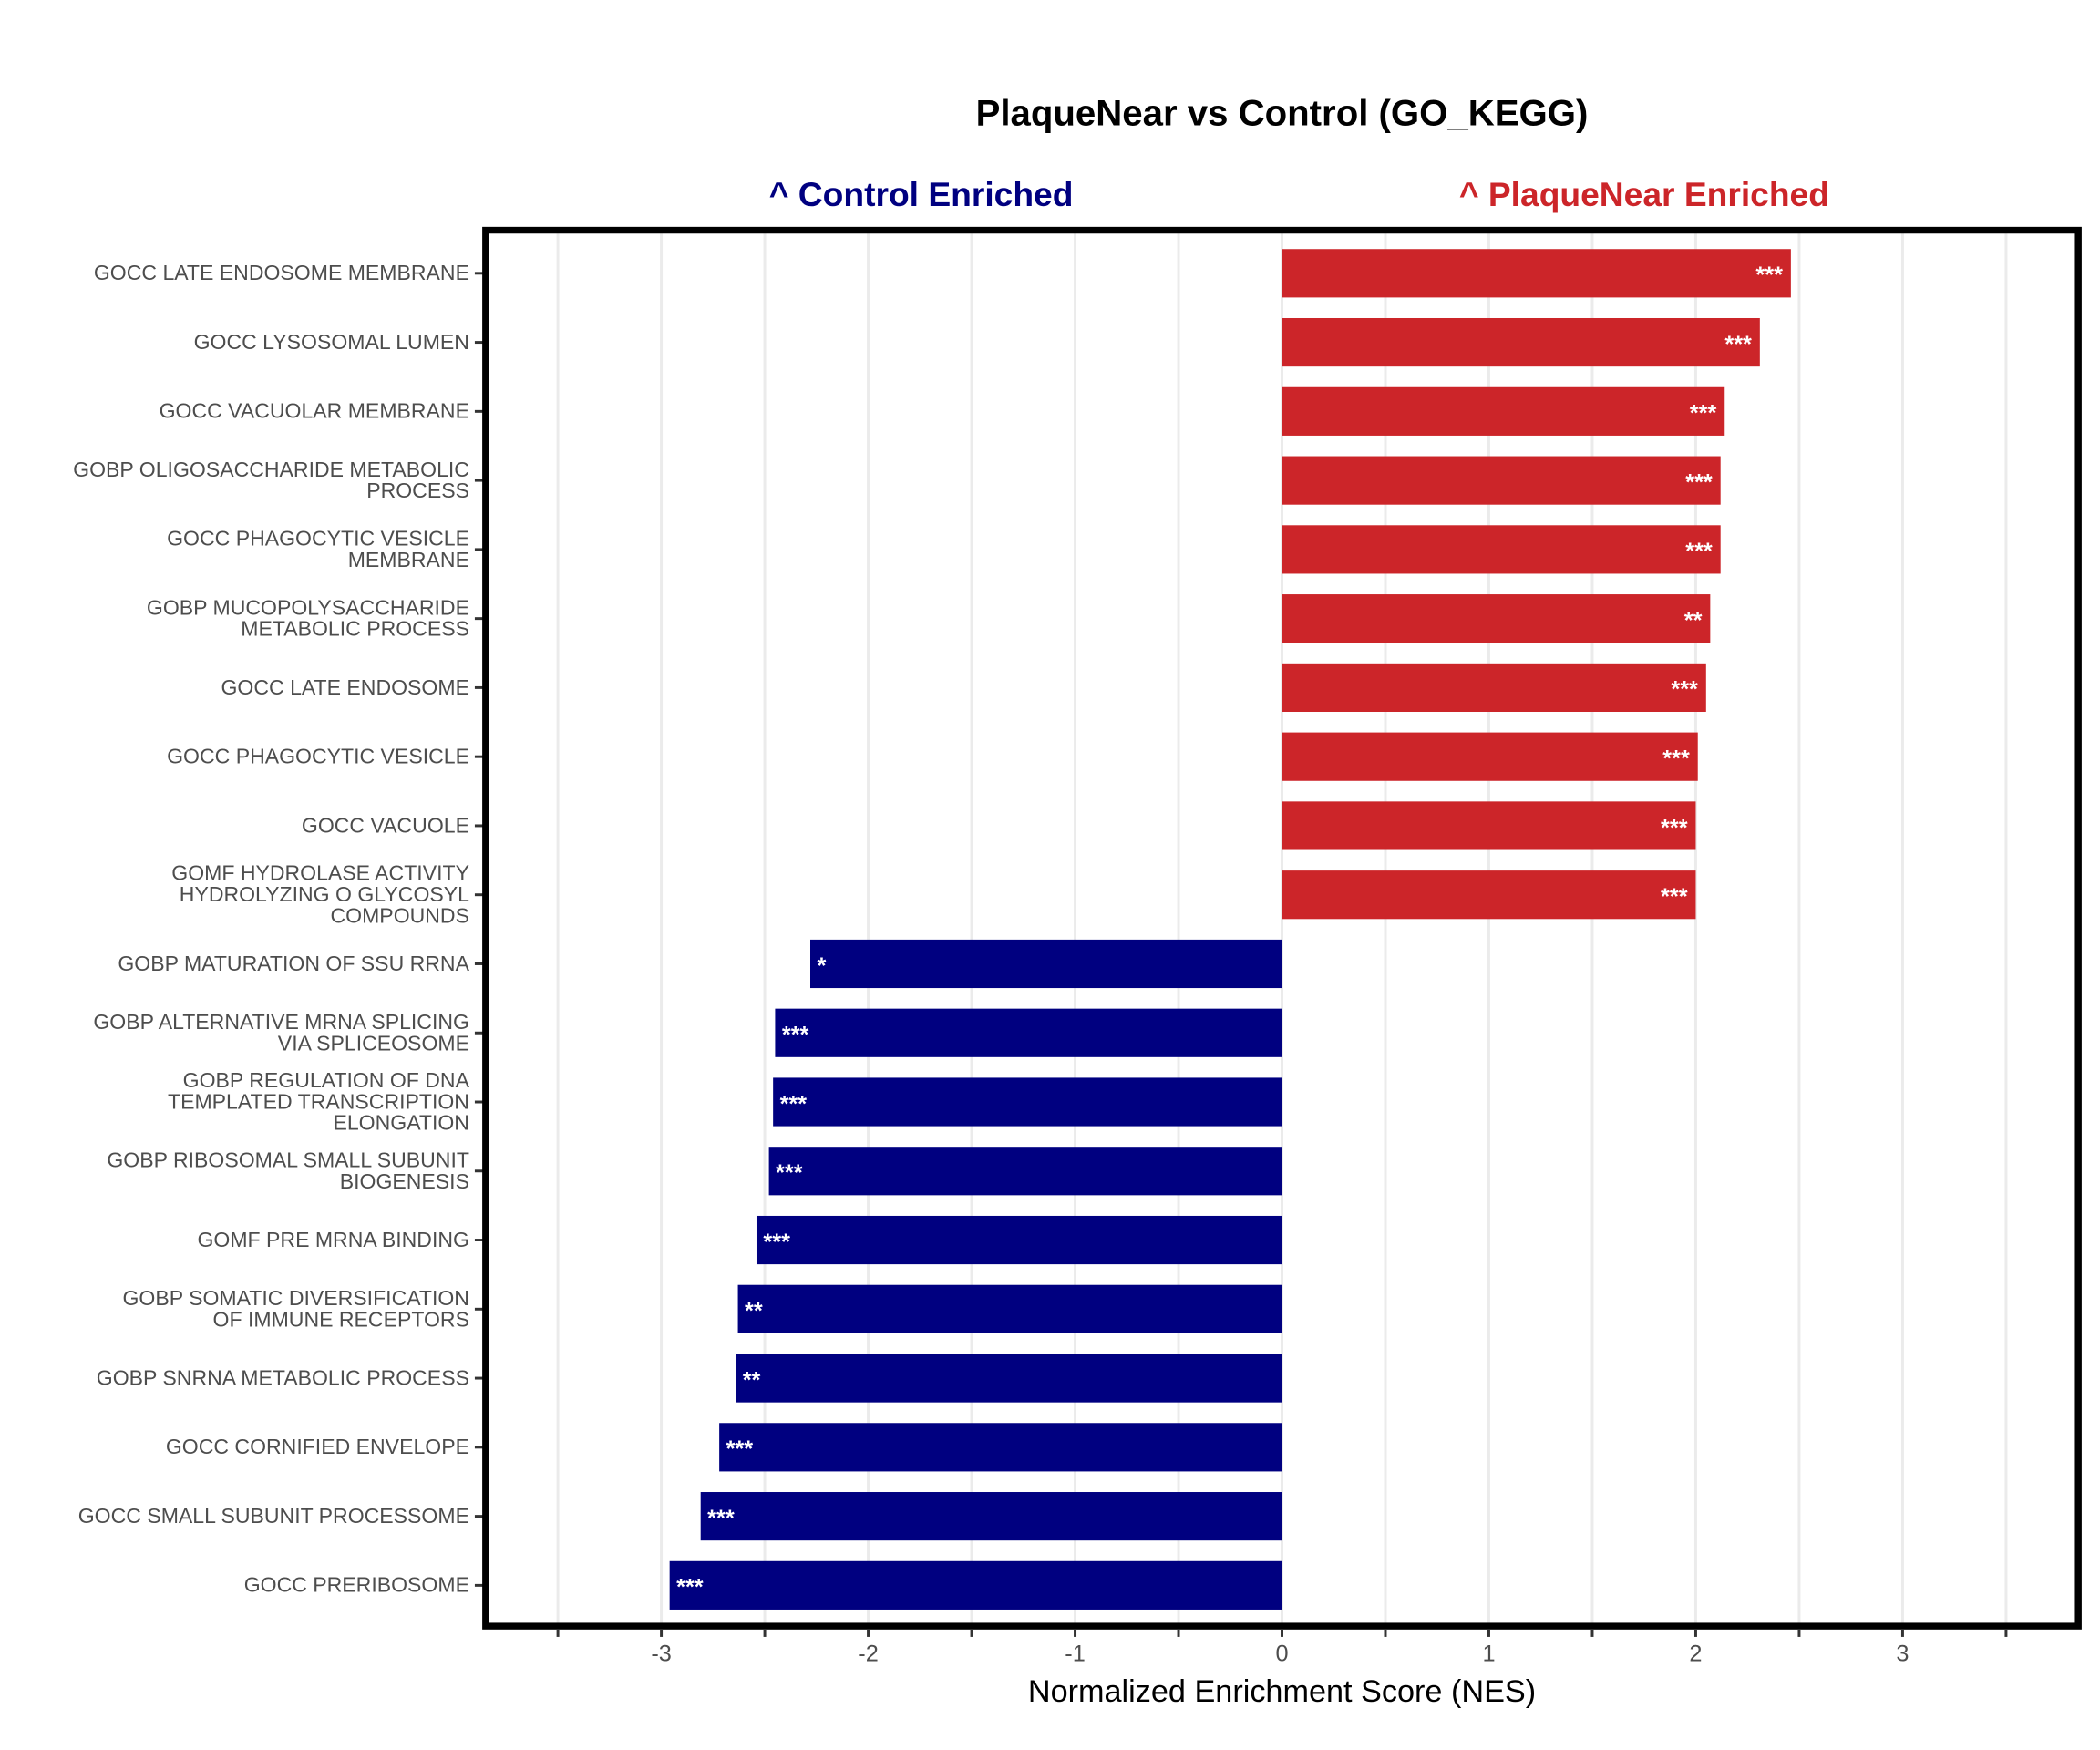 The height and width of the screenshot is (1750, 2100). Describe the element at coordinates (318, 549) in the screenshot. I see `y-tick-label: GOCC PHAGOCYTIC VESICLE MEMBRANE` at that location.